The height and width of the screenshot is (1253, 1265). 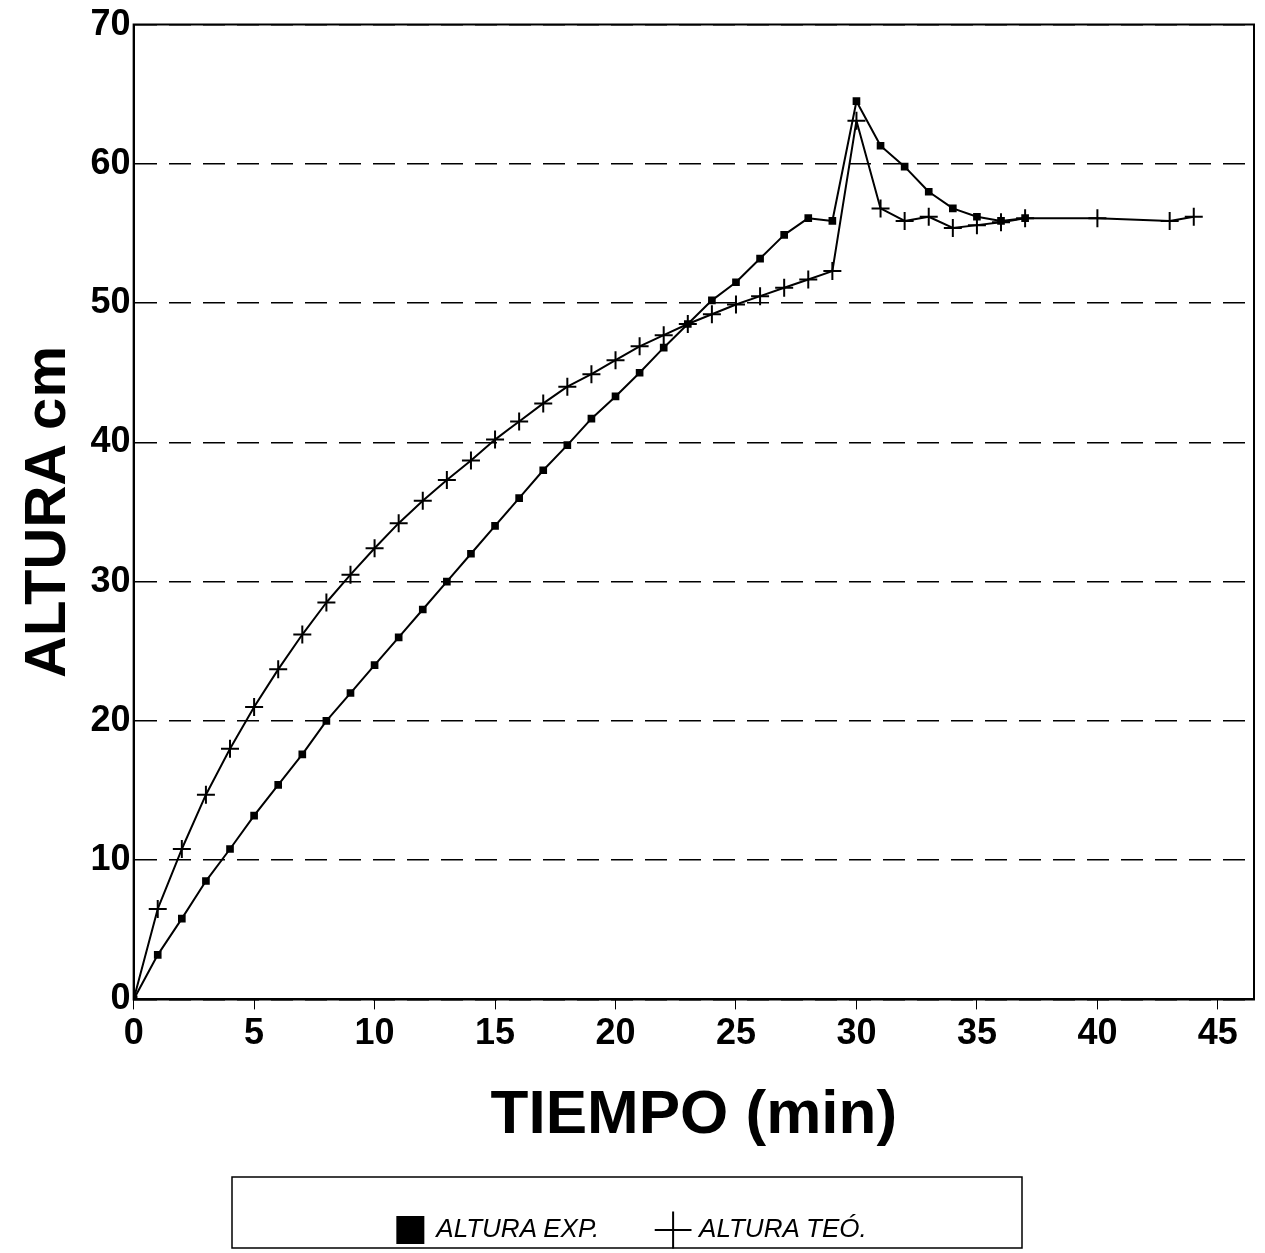 I want to click on y-tick-label: 50, so click(x=110, y=301).